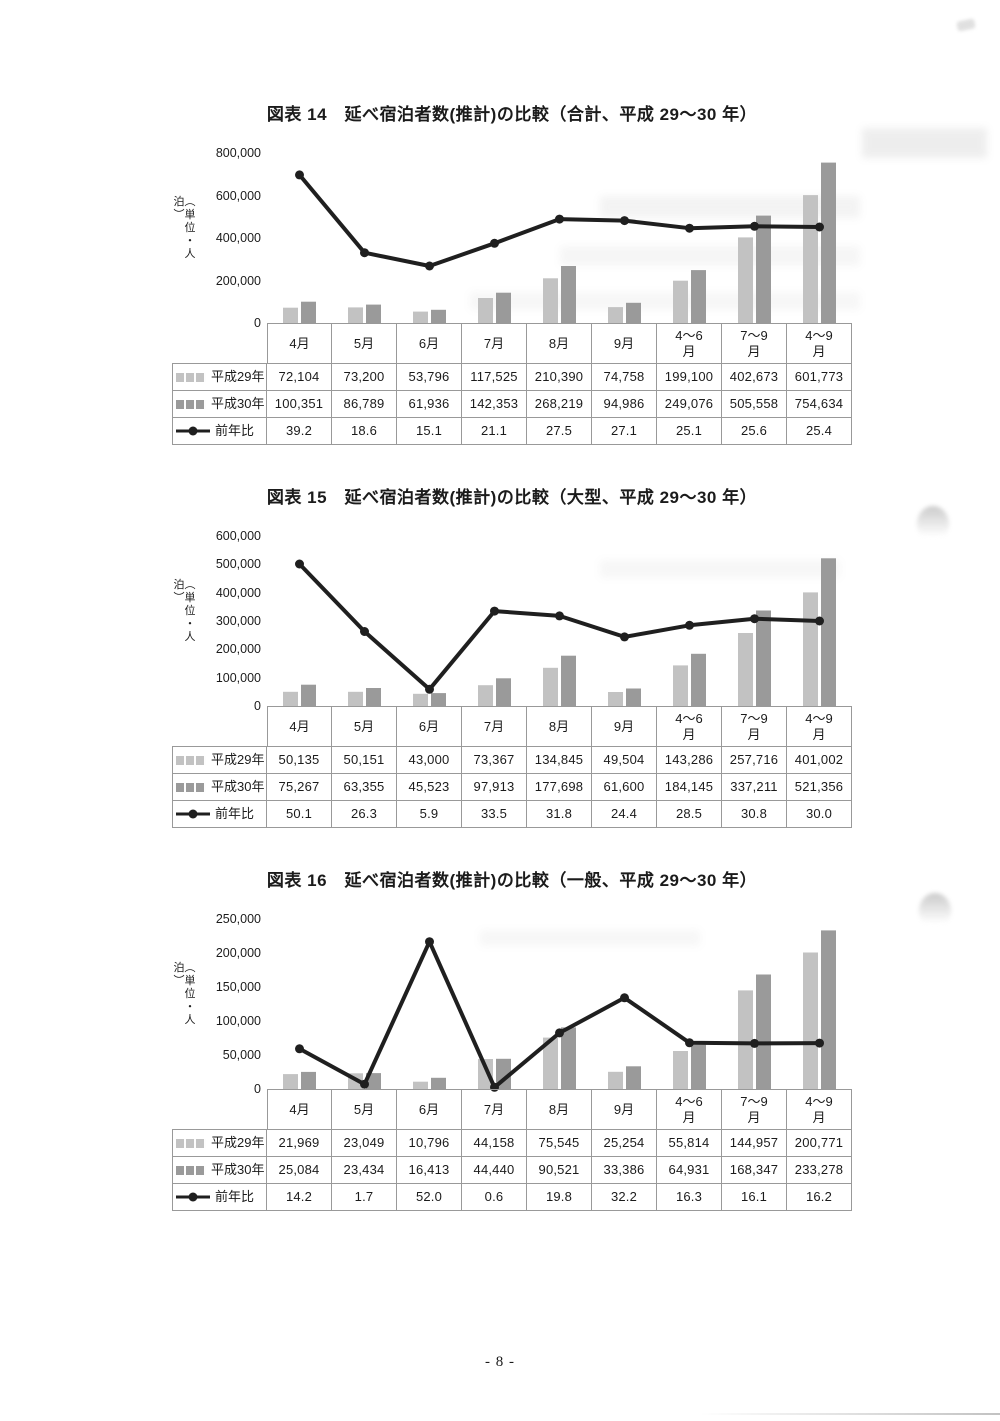 Image resolution: width=1000 pixels, height=1421 pixels. What do you see at coordinates (364, 377) in the screenshot?
I see `value-cell: 73,200` at bounding box center [364, 377].